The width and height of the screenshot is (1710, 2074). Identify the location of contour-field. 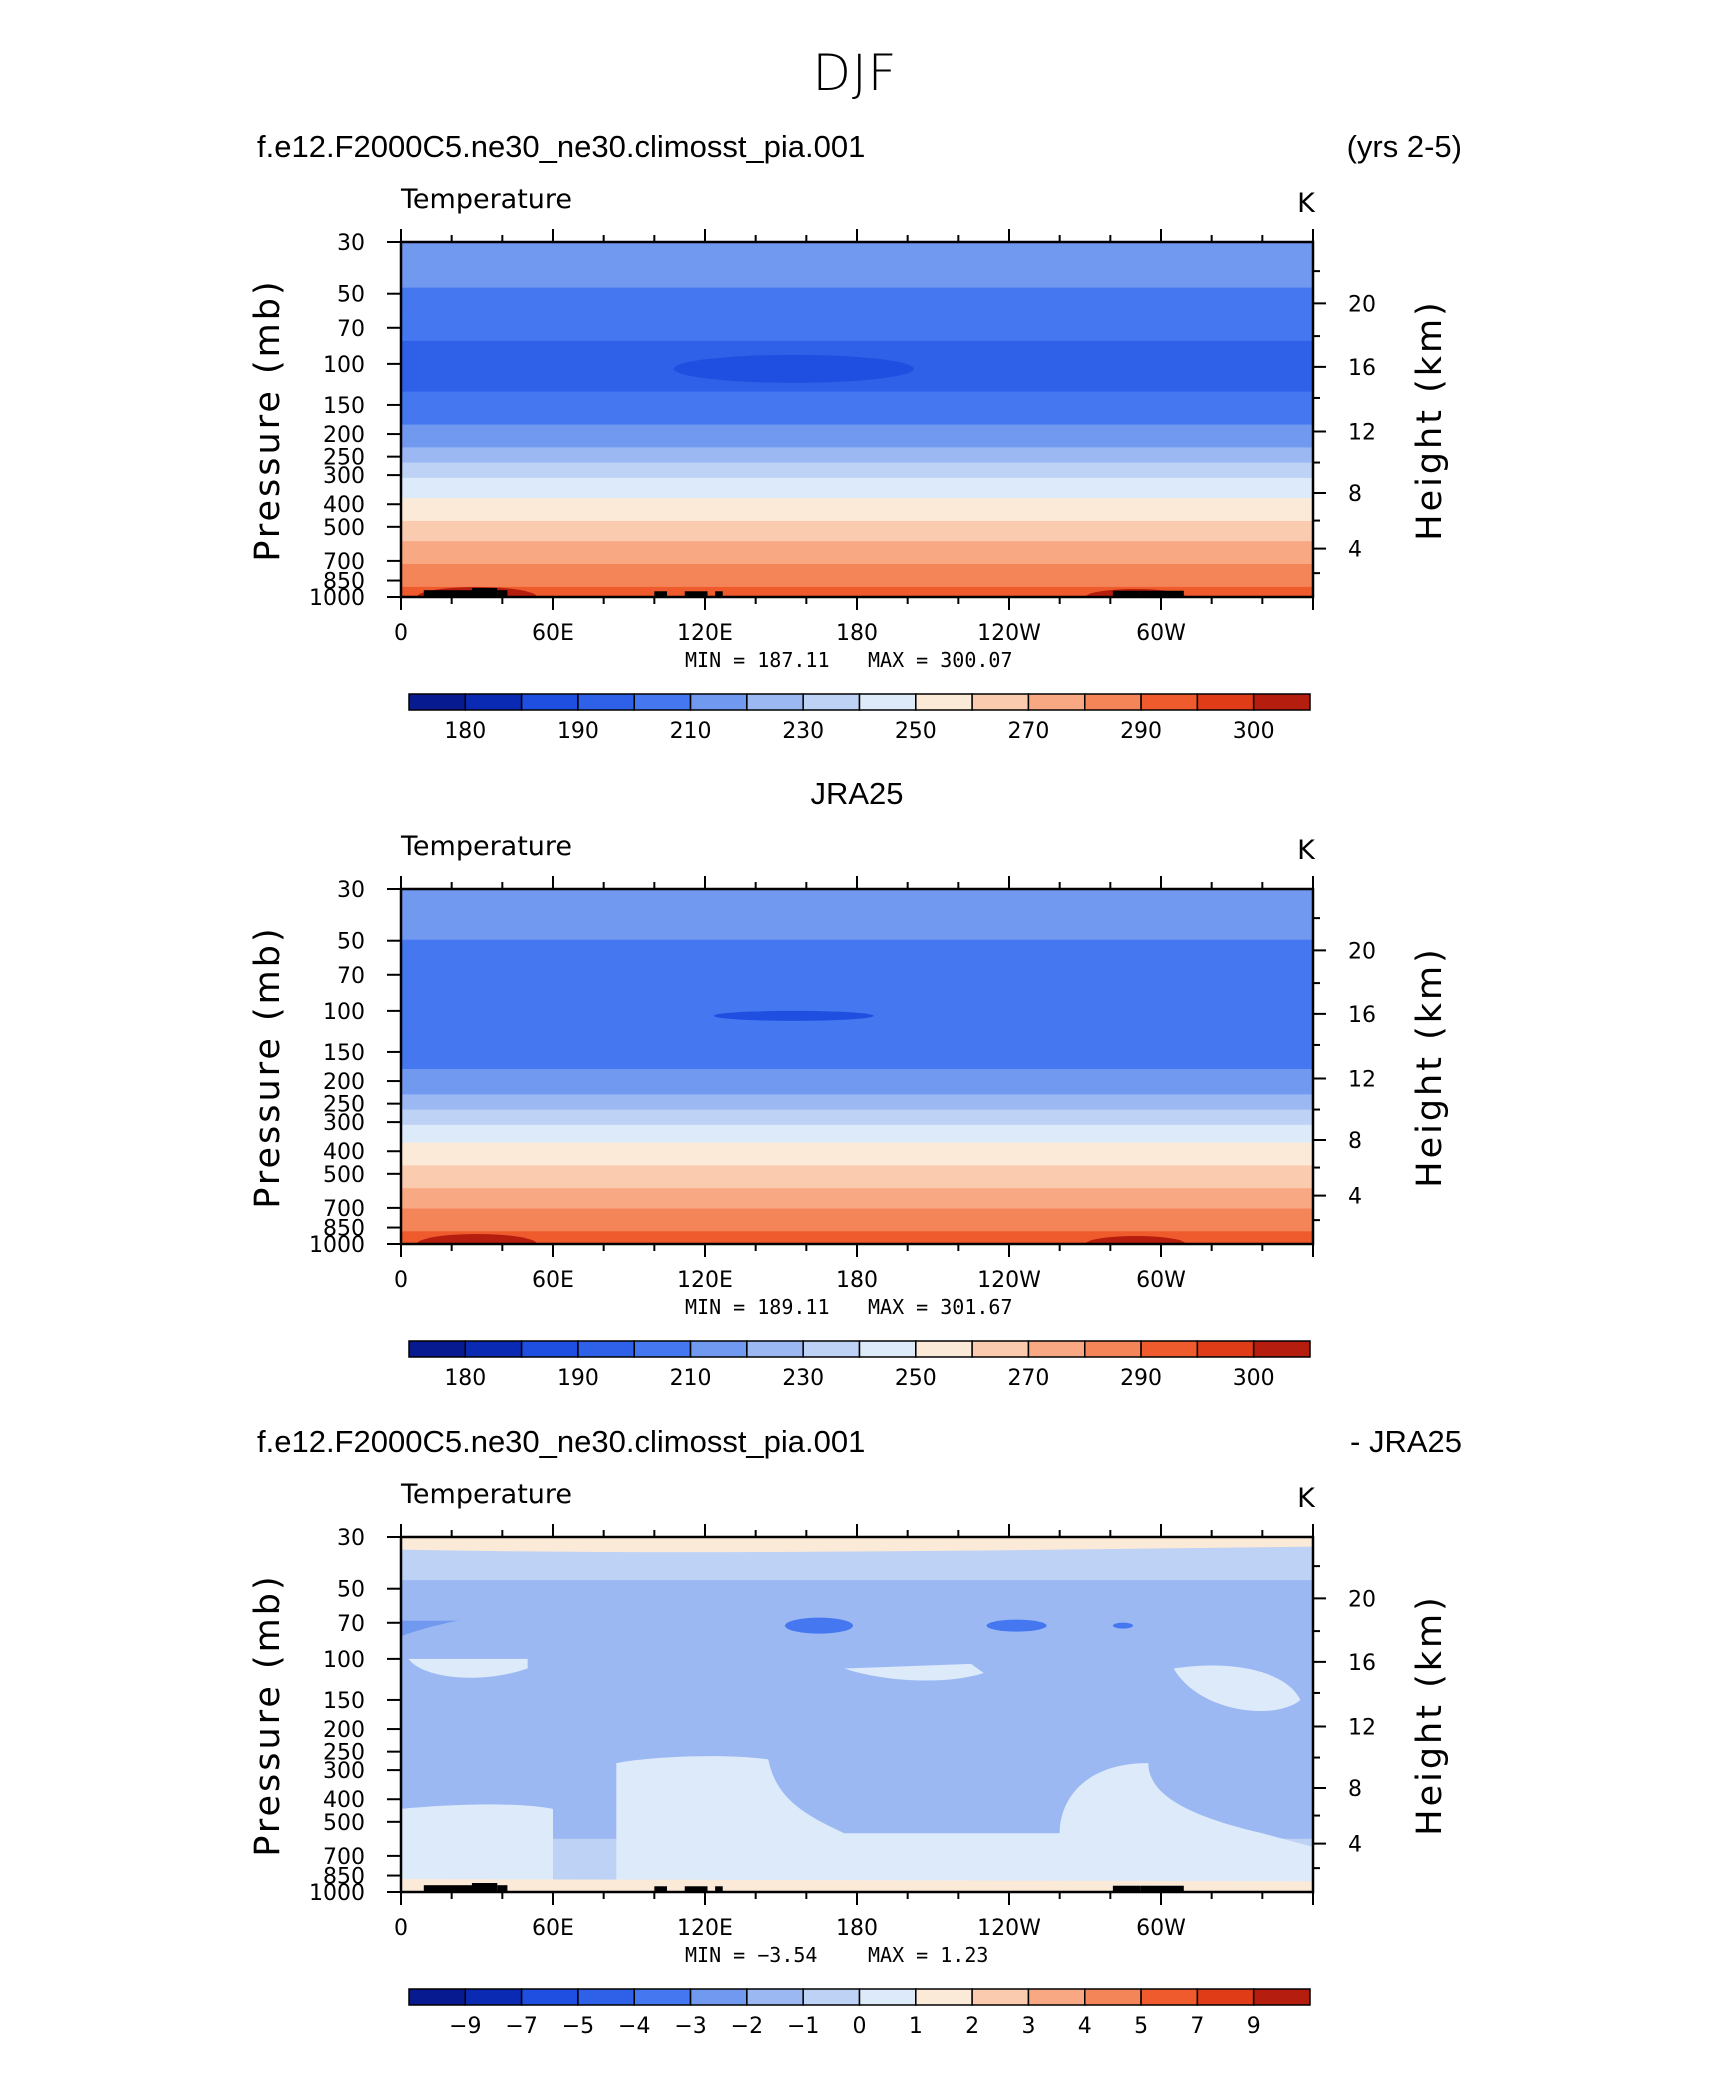
(857, 1714).